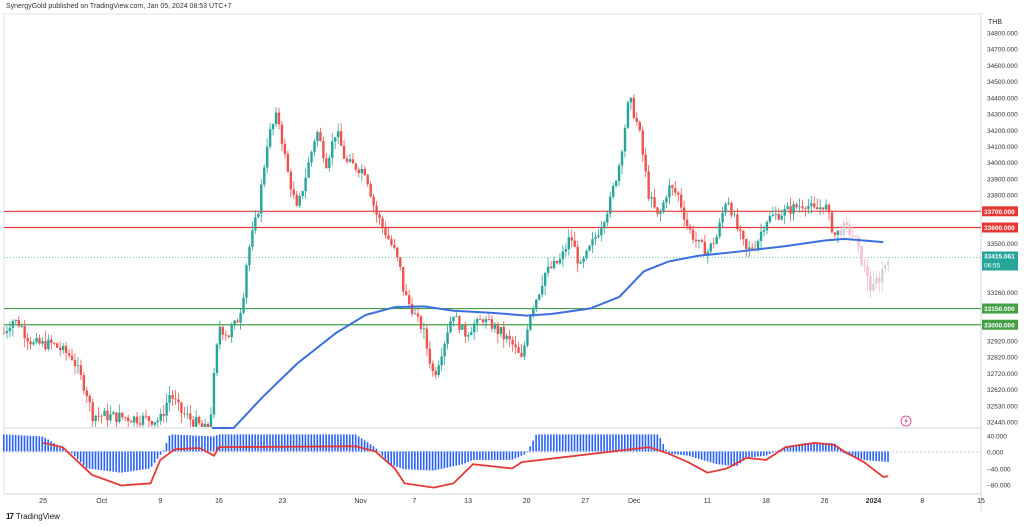 This screenshot has height=526, width=1024. I want to click on level-tag, so click(1000, 227).